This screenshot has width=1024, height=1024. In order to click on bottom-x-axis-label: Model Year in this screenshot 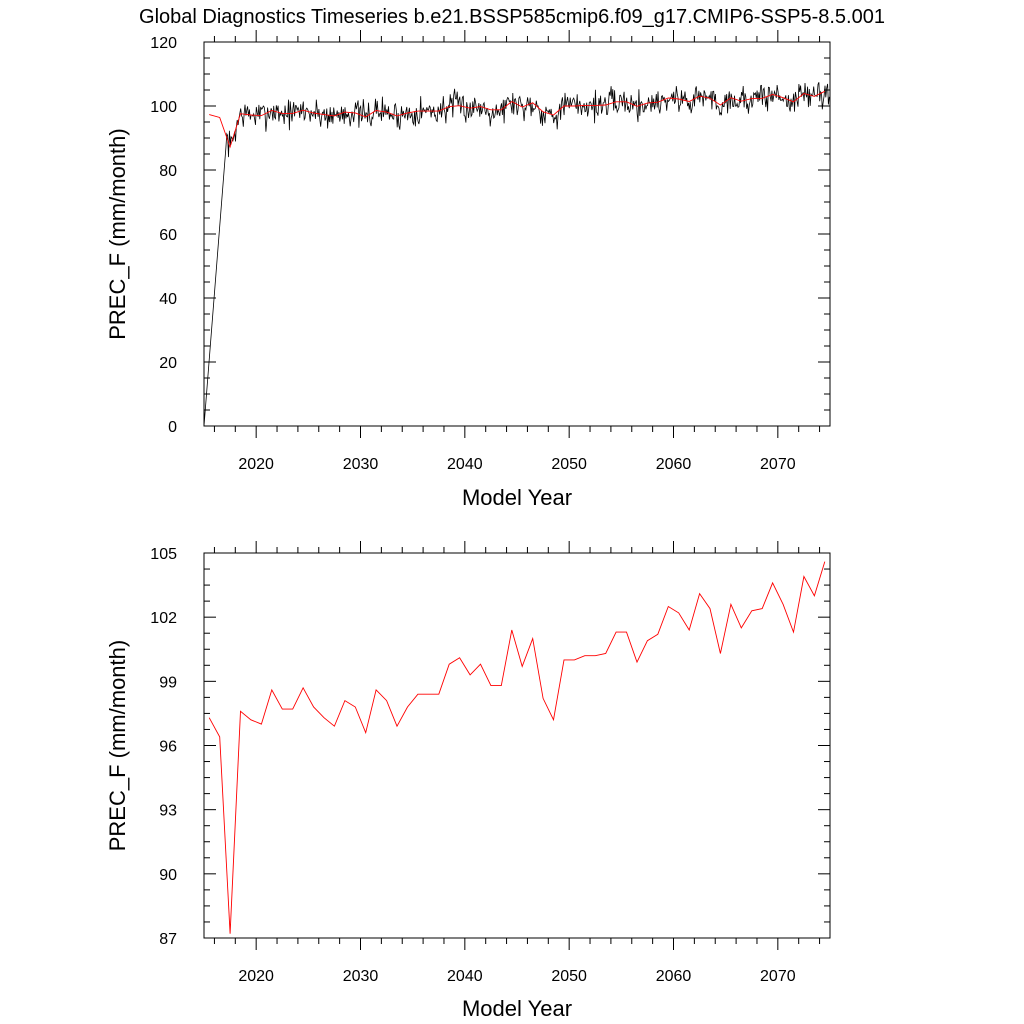, I will do `click(517, 1008)`.